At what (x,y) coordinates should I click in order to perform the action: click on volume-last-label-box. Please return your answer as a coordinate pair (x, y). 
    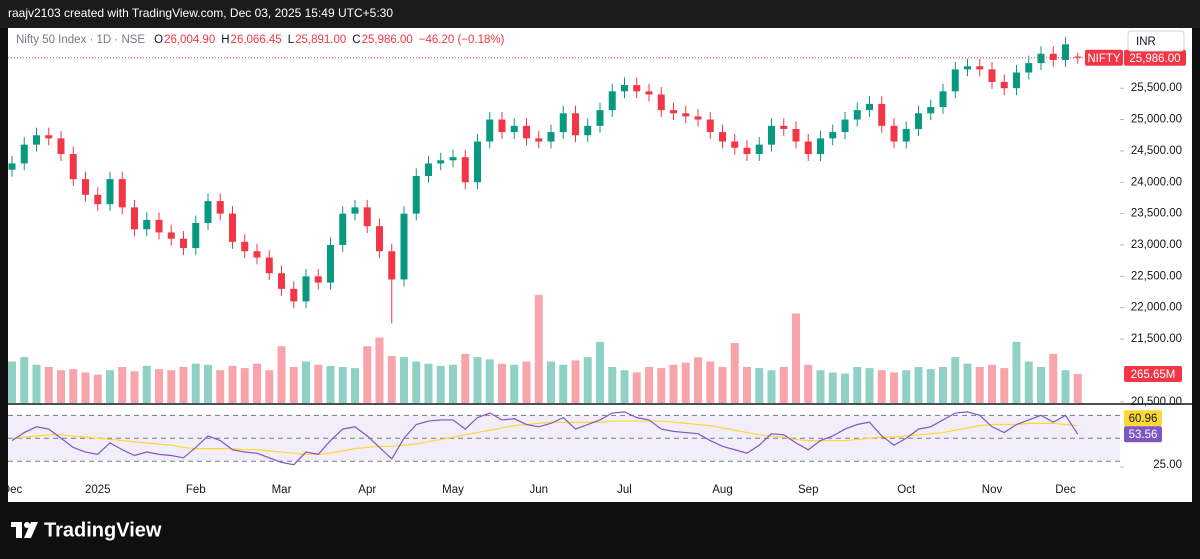
    Looking at the image, I should click on (1153, 373).